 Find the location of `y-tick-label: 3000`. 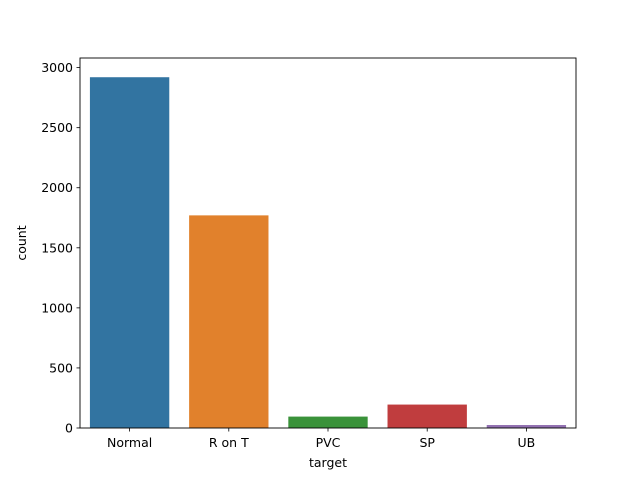

y-tick-label: 3000 is located at coordinates (57, 67).